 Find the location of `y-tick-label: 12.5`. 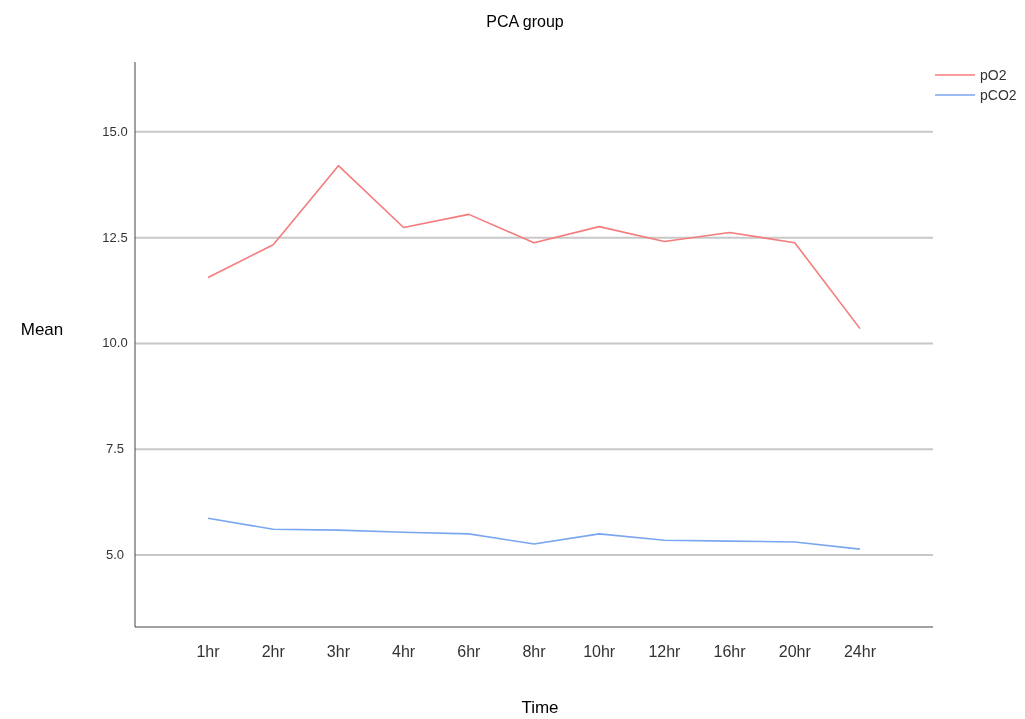

y-tick-label: 12.5 is located at coordinates (115, 237).